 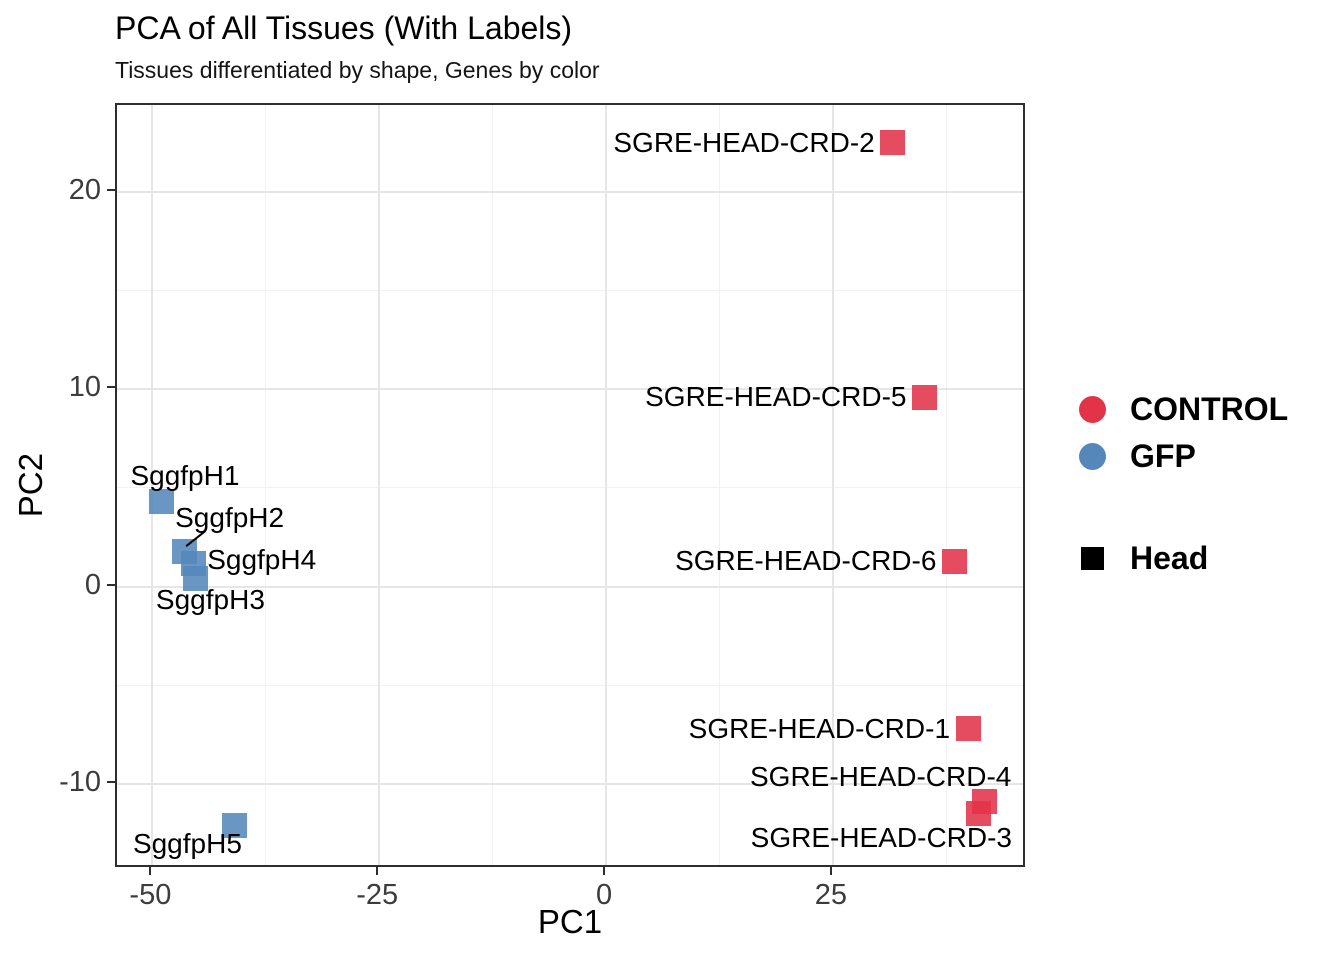 I want to click on legend-entry-control: CONTROL, so click(x=1183, y=409).